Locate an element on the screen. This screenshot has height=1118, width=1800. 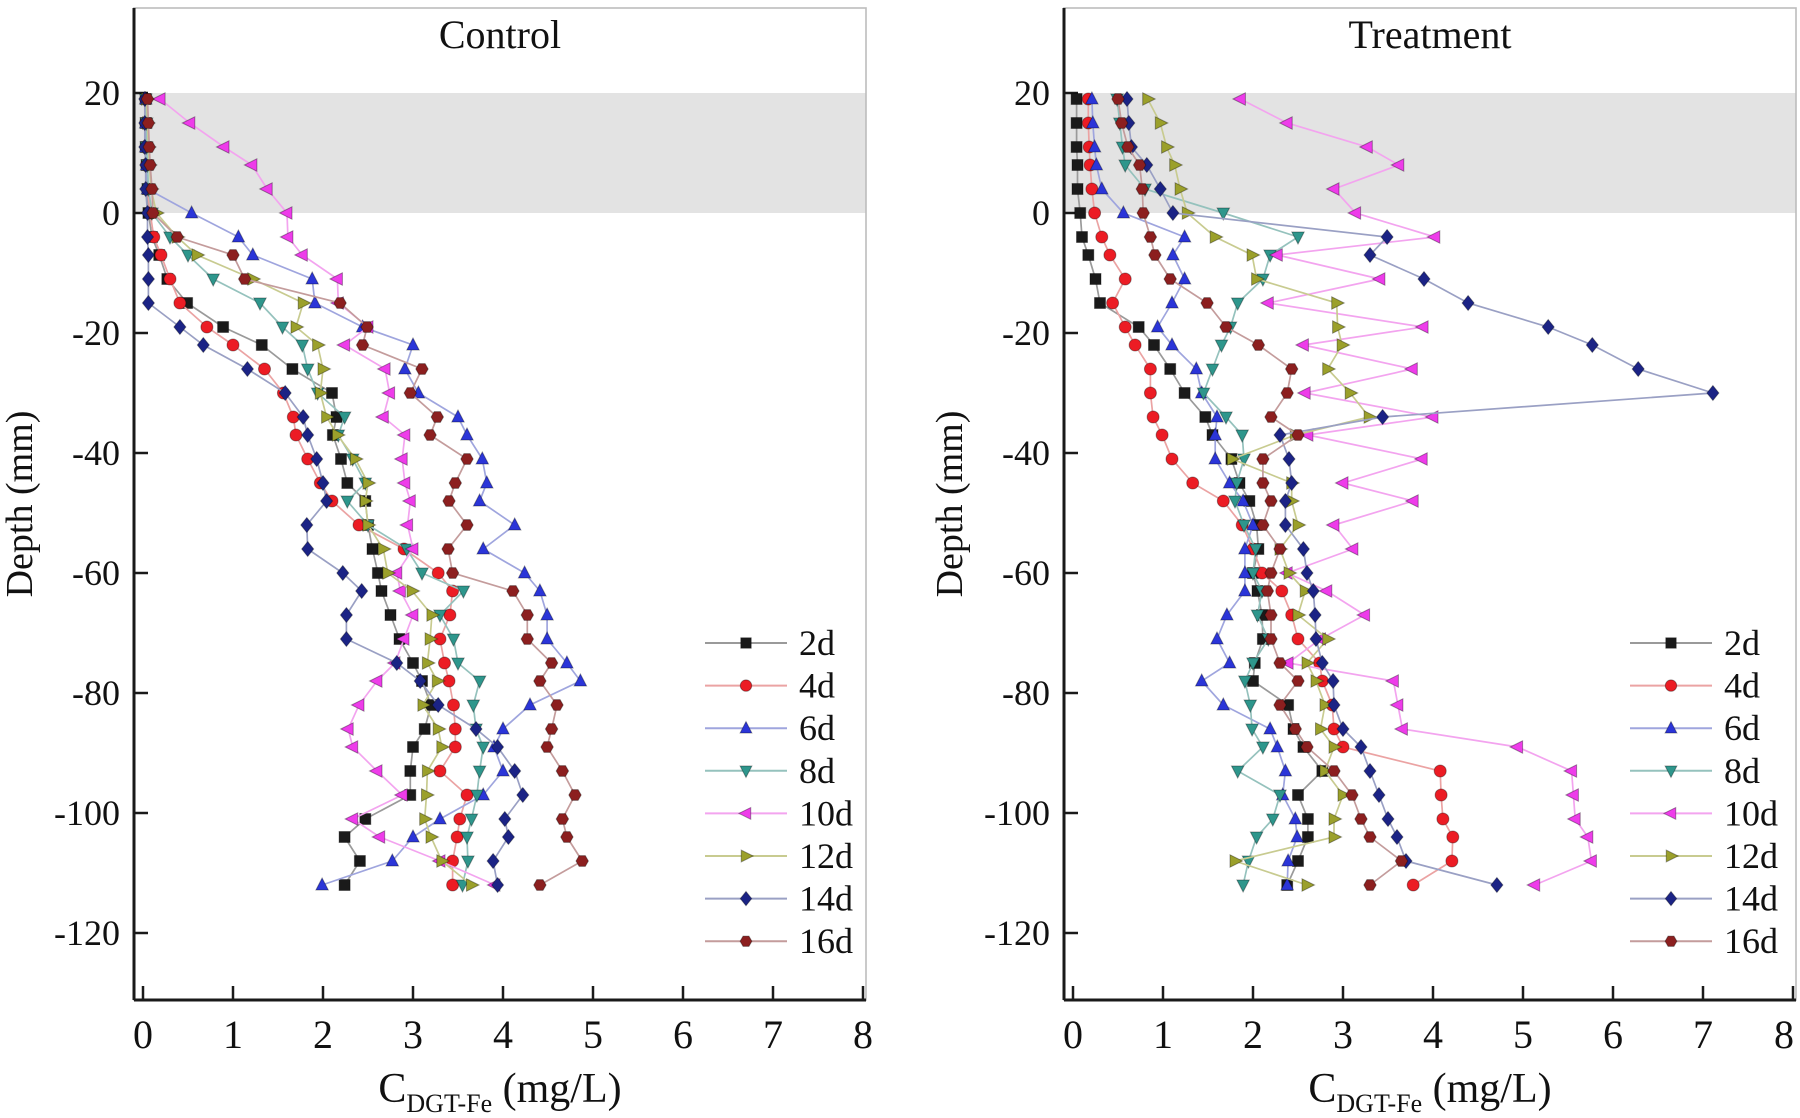
legend-item-14d: 14d is located at coordinates (1704, 899).